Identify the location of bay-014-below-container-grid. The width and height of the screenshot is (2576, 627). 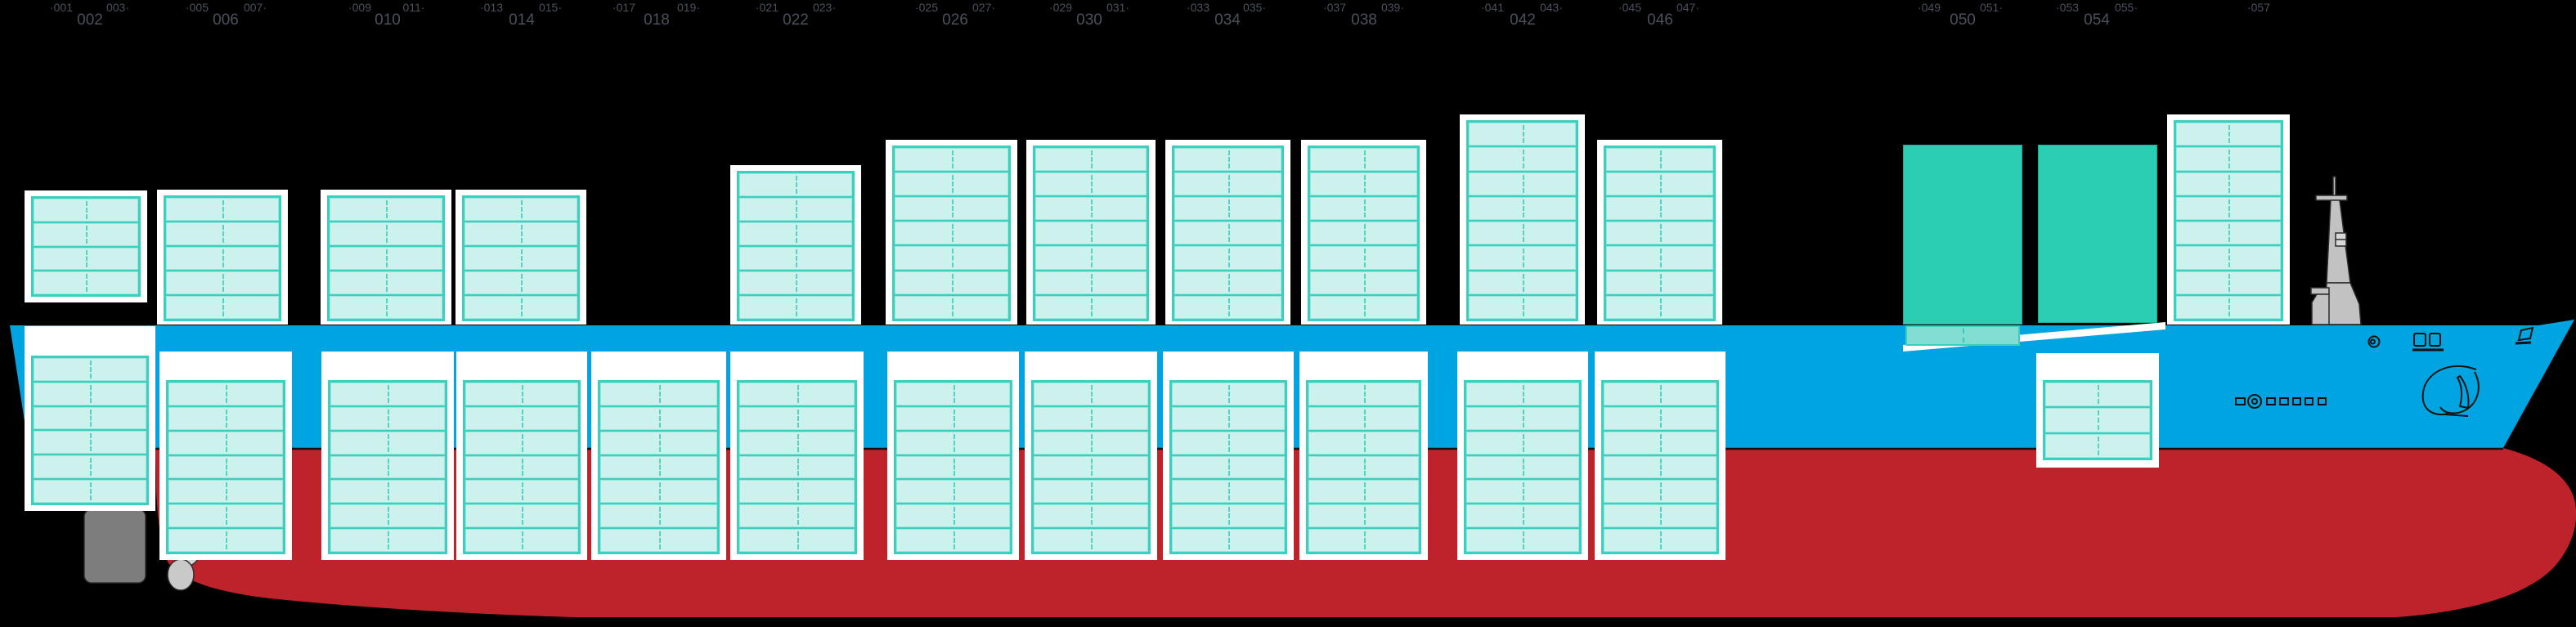
(522, 467).